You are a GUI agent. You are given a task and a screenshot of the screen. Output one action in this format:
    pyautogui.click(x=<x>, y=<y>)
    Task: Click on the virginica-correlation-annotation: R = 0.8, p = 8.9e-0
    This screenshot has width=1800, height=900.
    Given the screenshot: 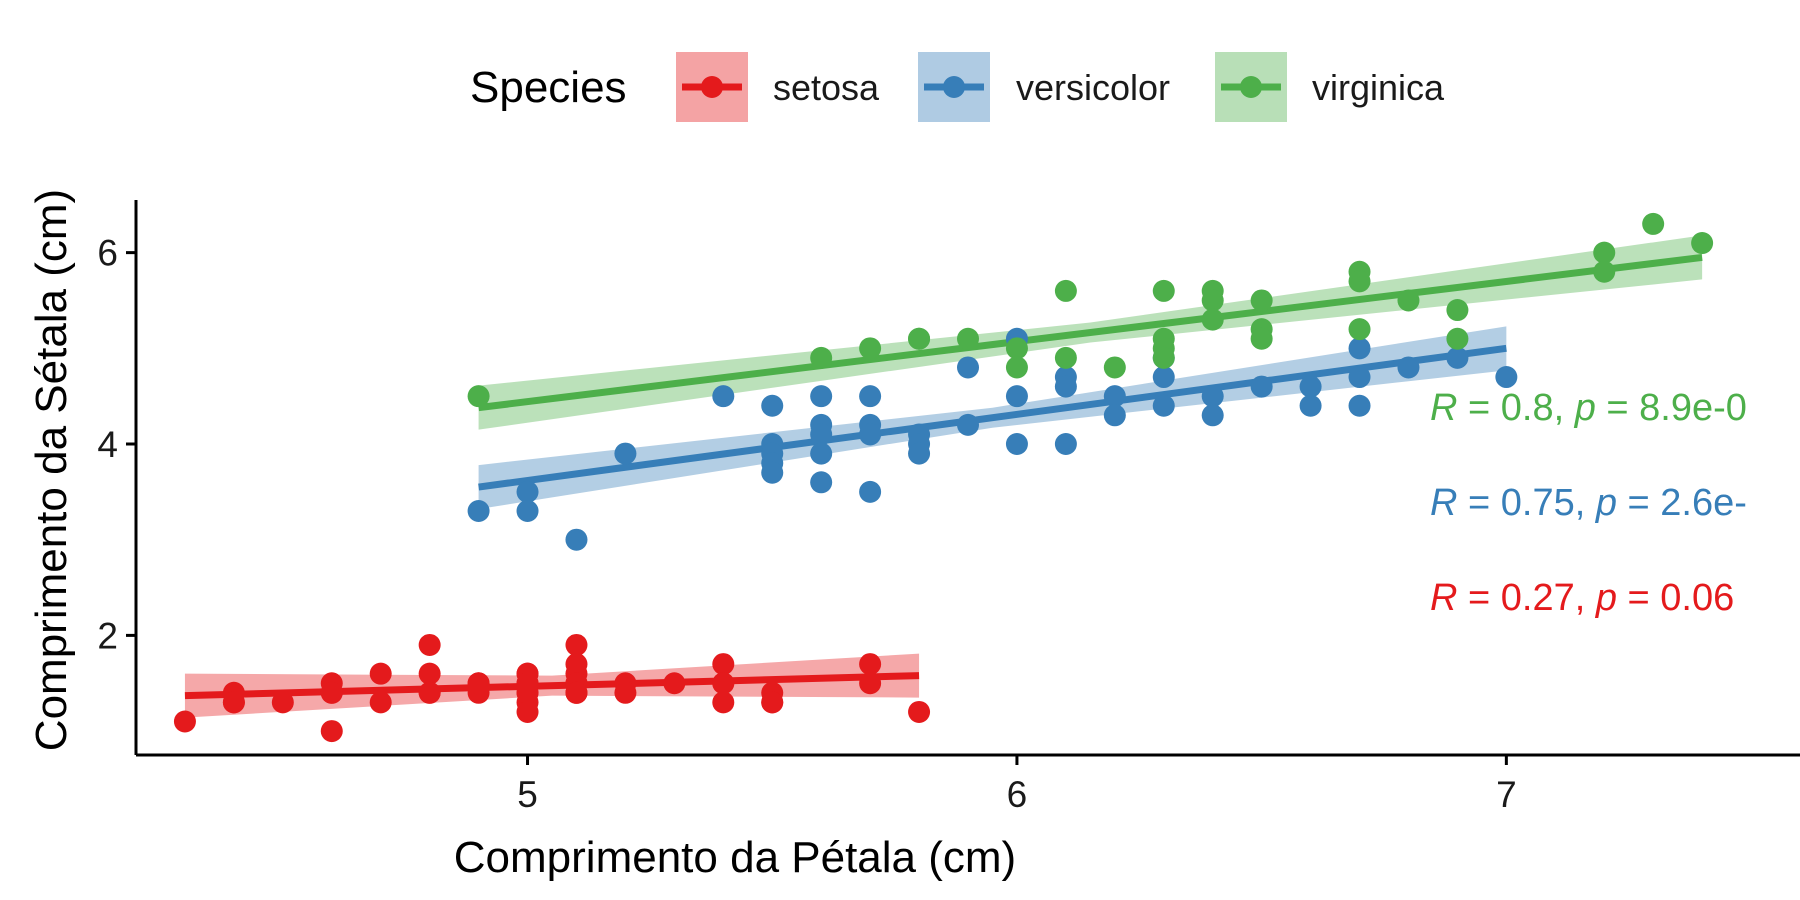 What is the action you would take?
    pyautogui.click(x=1588, y=408)
    